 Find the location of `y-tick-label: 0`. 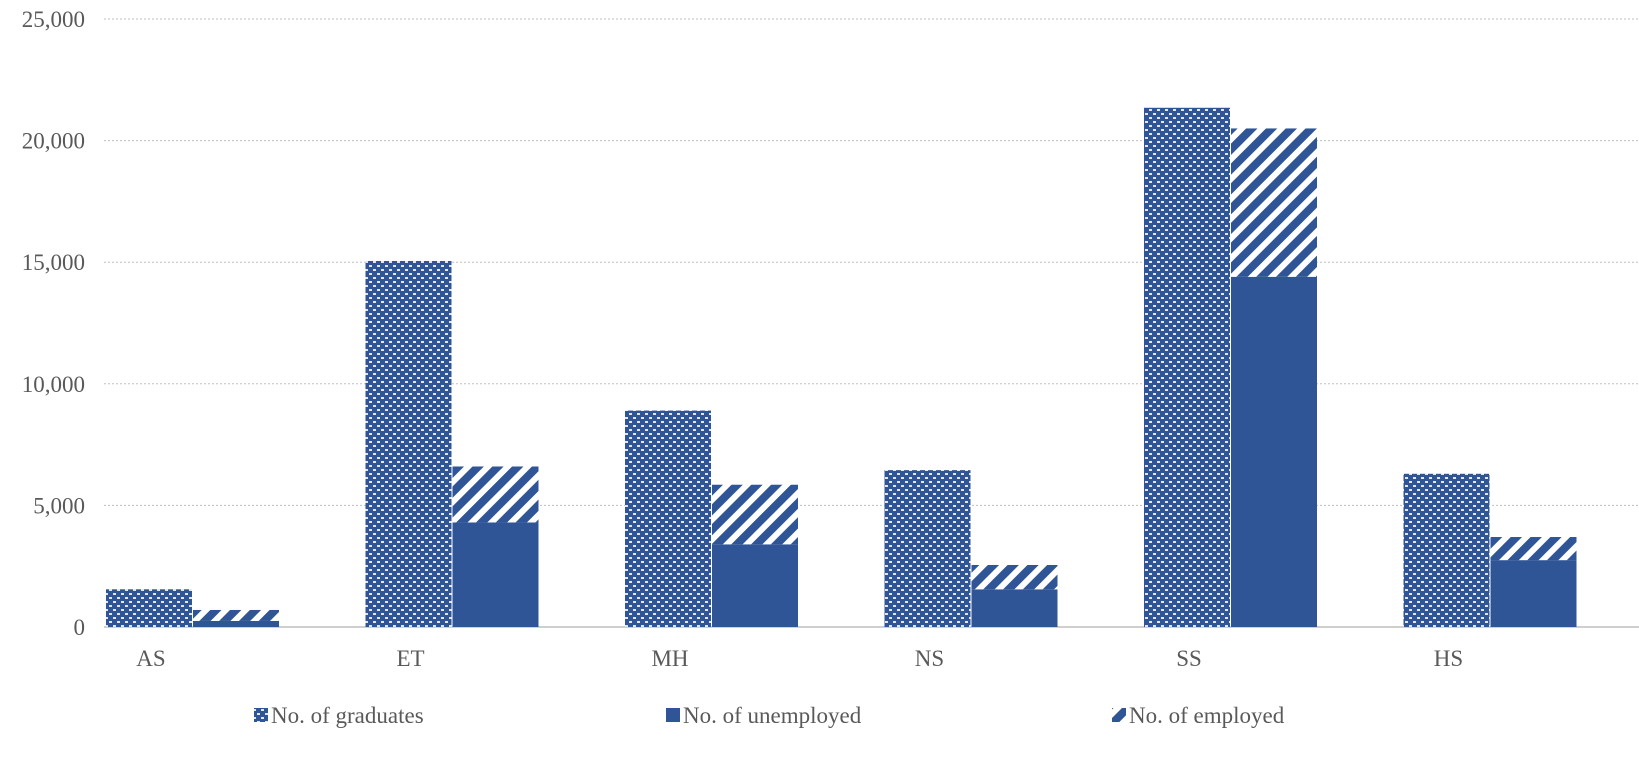

y-tick-label: 0 is located at coordinates (80, 627).